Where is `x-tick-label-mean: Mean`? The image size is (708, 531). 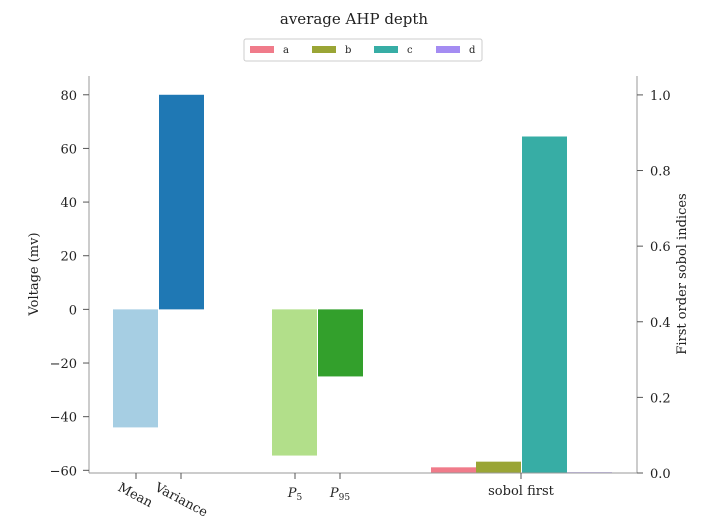
x-tick-label-mean: Mean is located at coordinates (135, 495).